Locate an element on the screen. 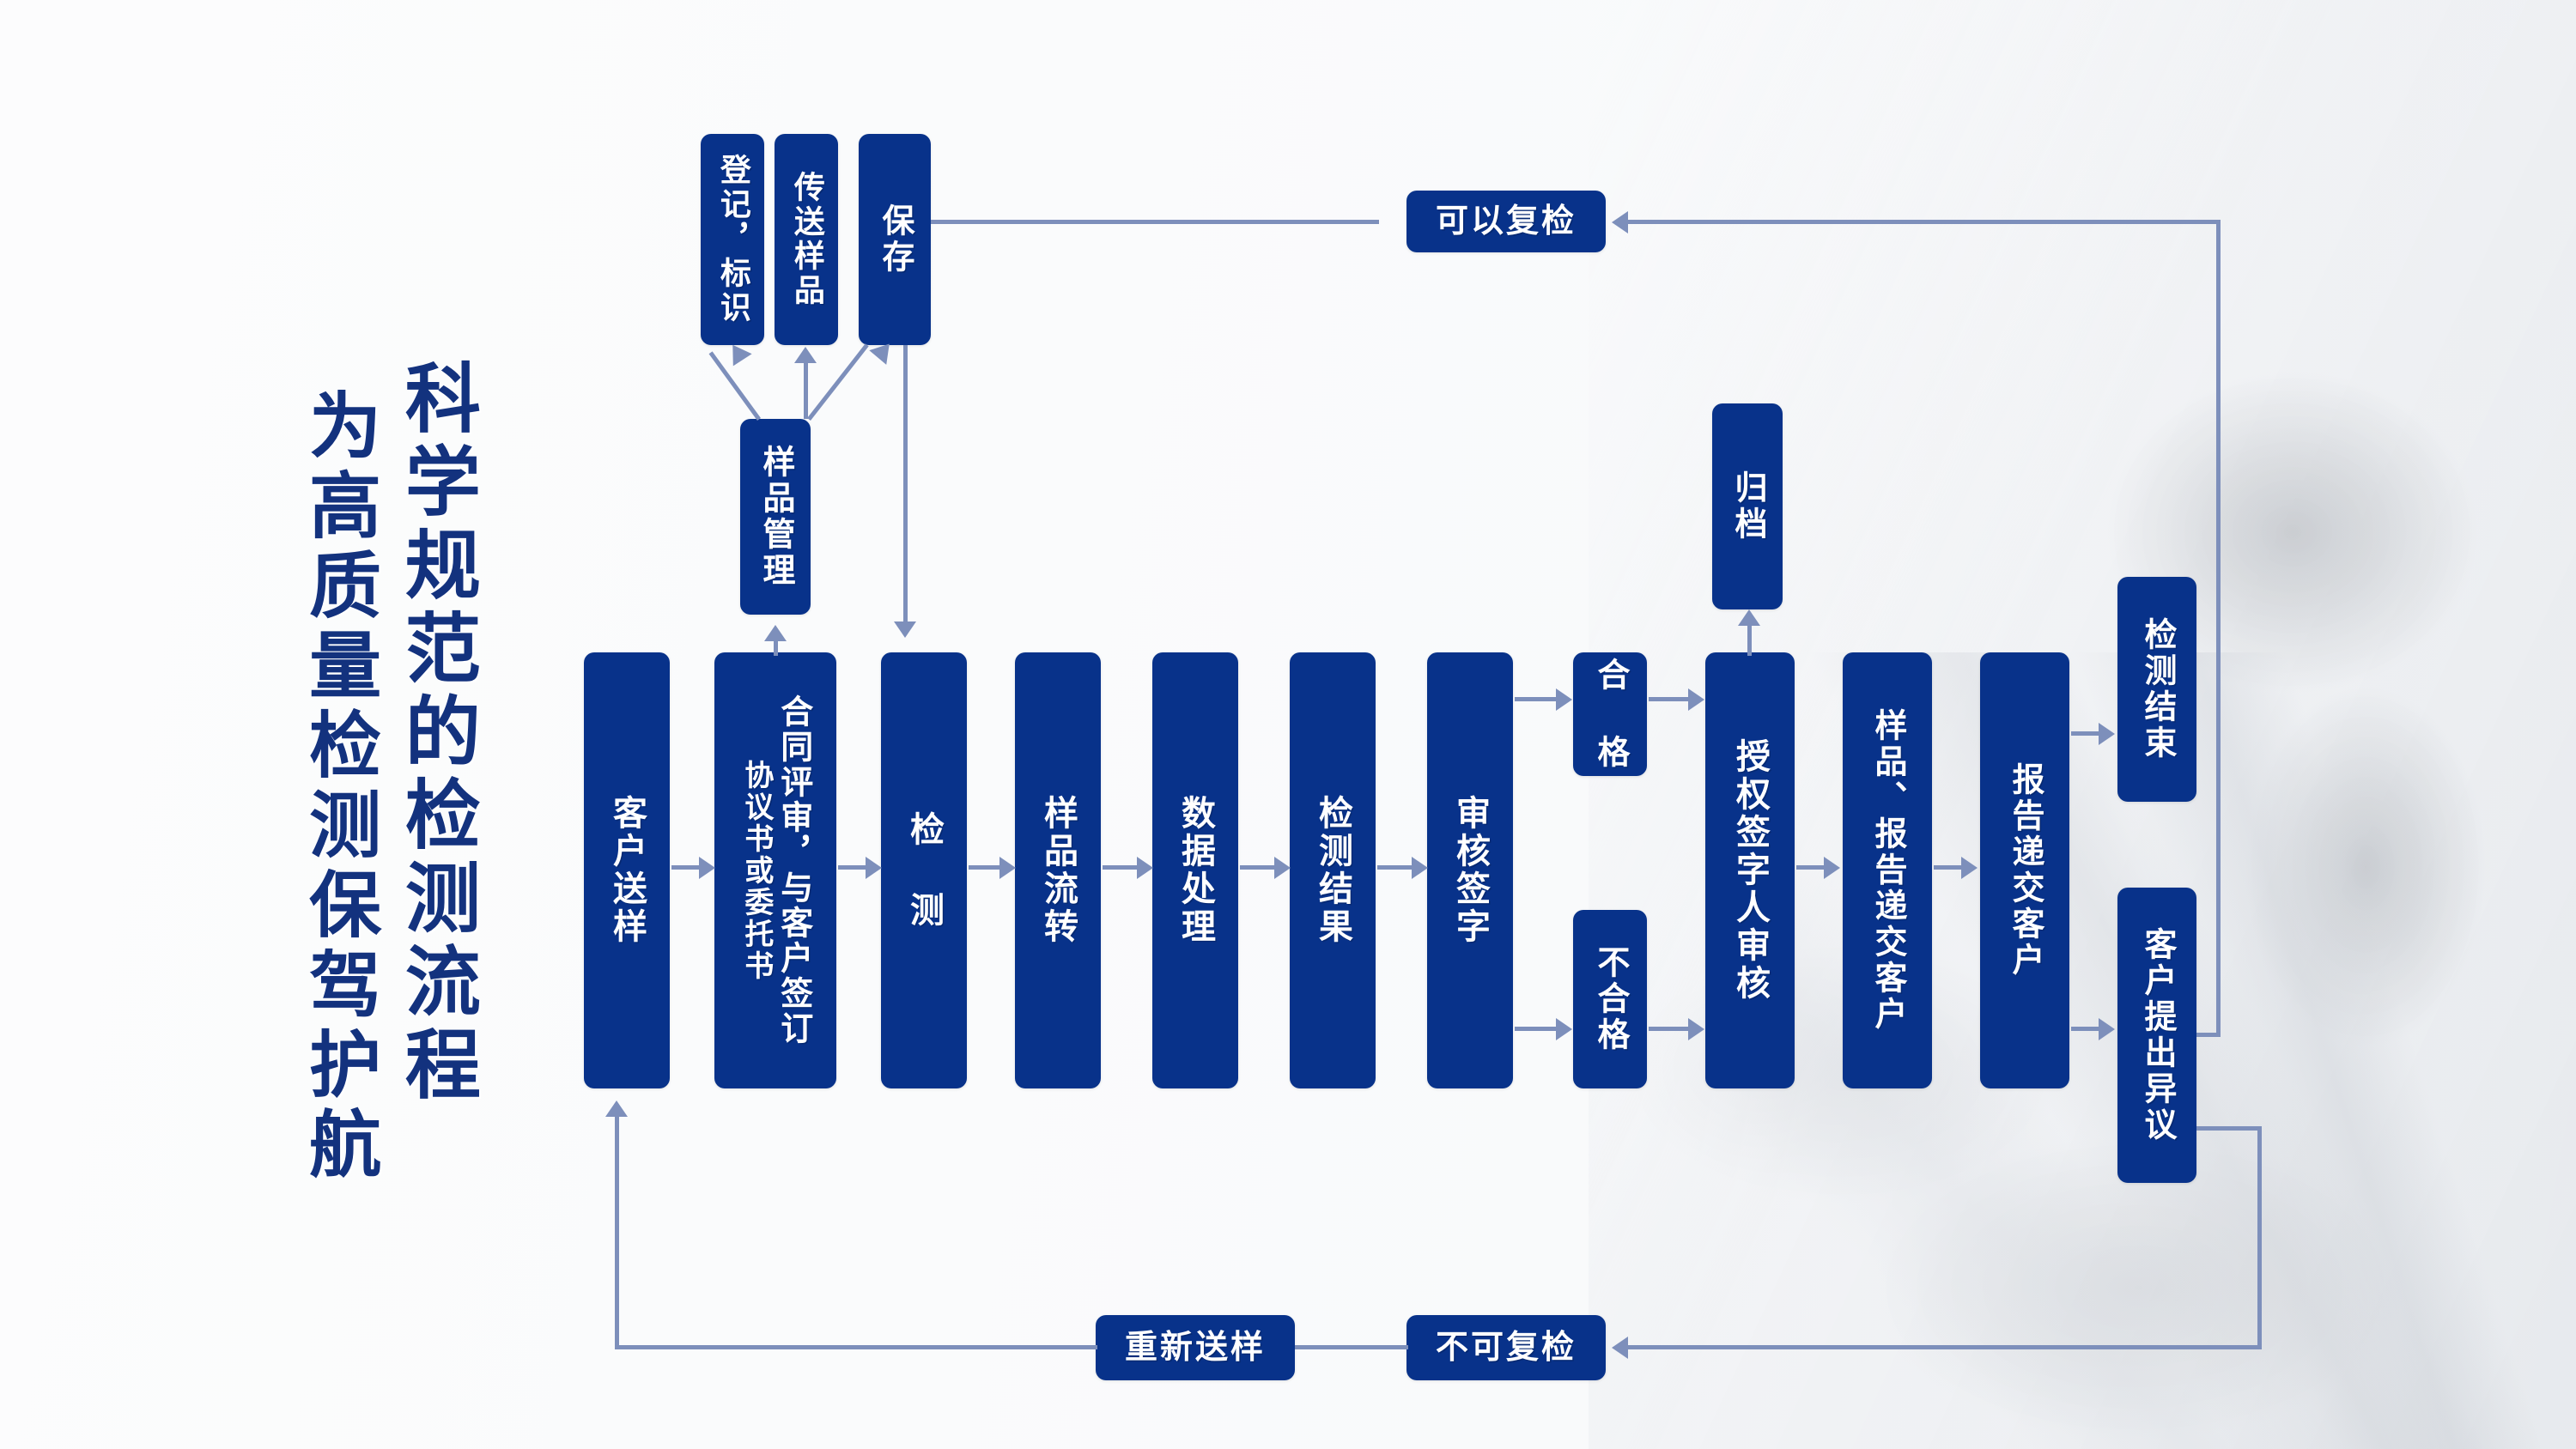  node-test-end-label: 检测结束 is located at coordinates (2157, 689).